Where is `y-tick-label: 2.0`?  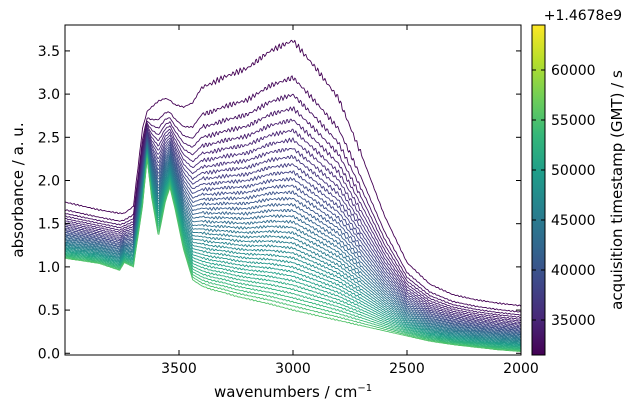
y-tick-label: 2.0 is located at coordinates (49, 181).